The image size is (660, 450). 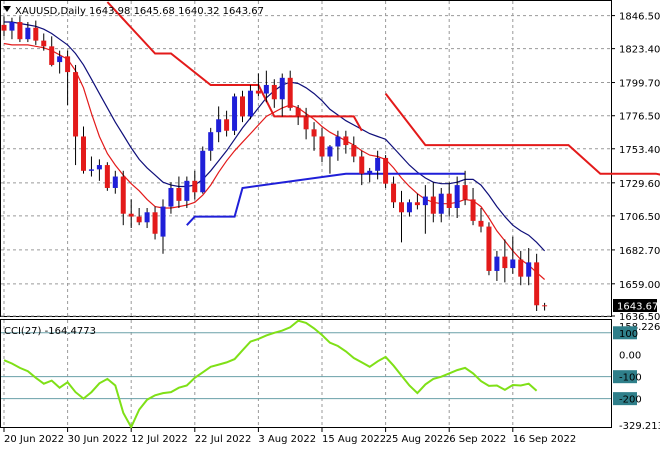 I want to click on price-tick-label: 1682.70, so click(x=639, y=251).